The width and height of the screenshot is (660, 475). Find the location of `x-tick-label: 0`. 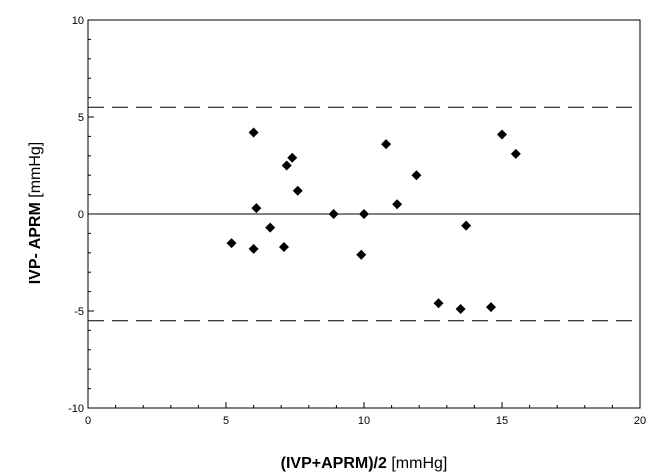

x-tick-label: 0 is located at coordinates (88, 421).